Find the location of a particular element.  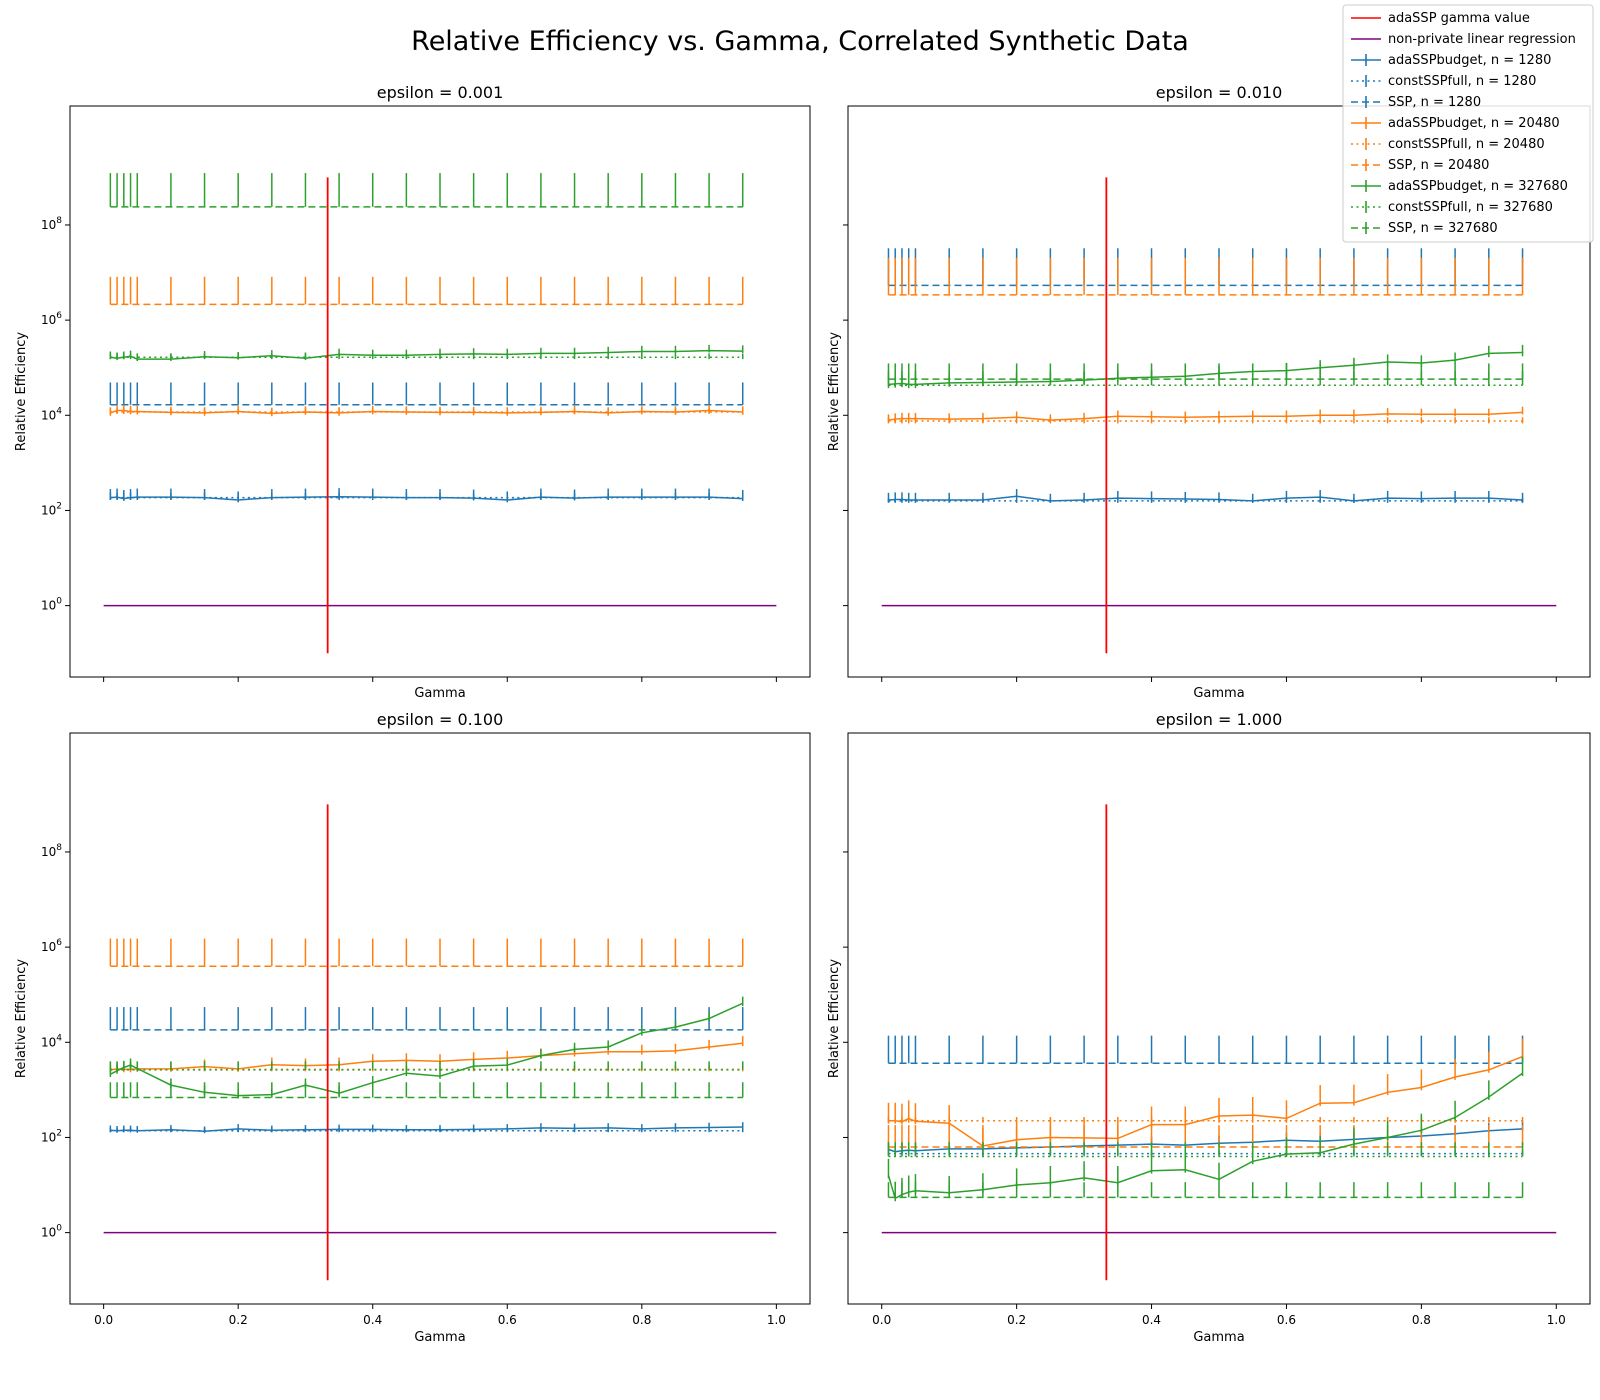

legend-entry: adaSSPbudget, n = 327680 is located at coordinates (1459, 186).